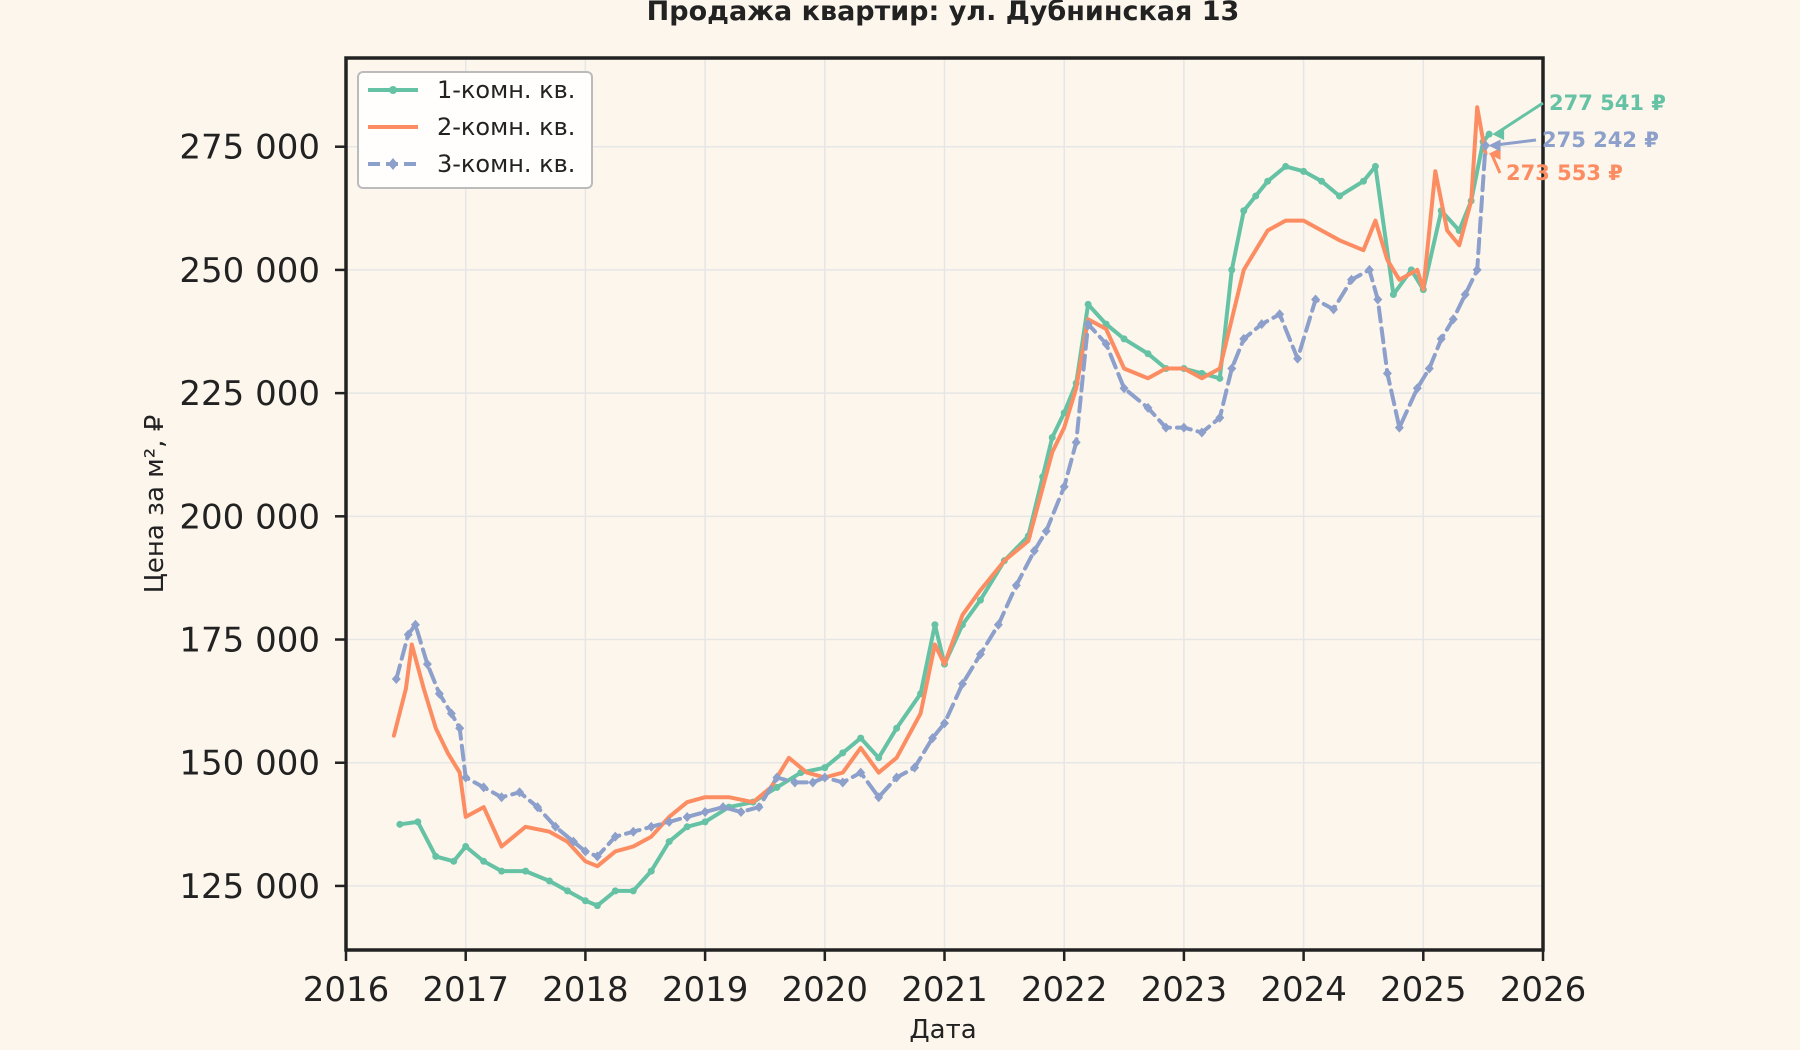 The image size is (1800, 1050). I want to click on x-tick-label: 2020, so click(825, 990).